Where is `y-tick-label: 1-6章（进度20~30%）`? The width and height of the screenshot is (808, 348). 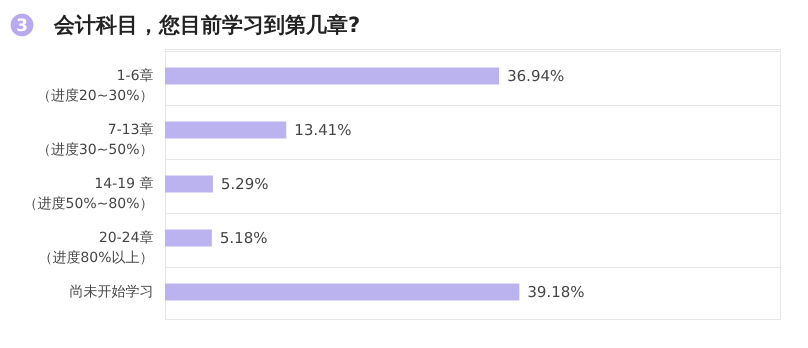 y-tick-label: 1-6章（进度20~30%） is located at coordinates (95, 86).